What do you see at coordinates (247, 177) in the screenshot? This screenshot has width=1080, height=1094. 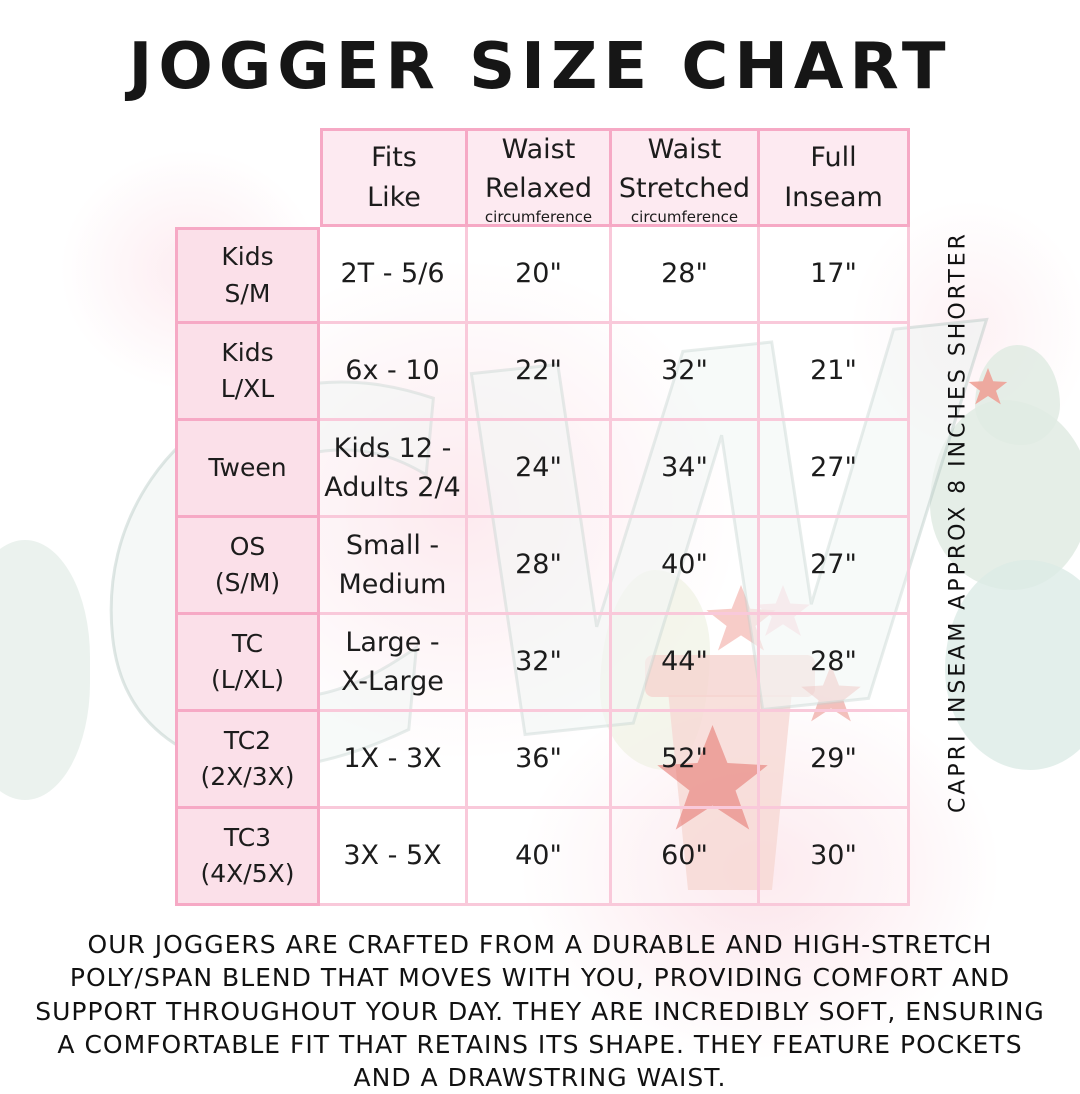 I see `corner-cell` at bounding box center [247, 177].